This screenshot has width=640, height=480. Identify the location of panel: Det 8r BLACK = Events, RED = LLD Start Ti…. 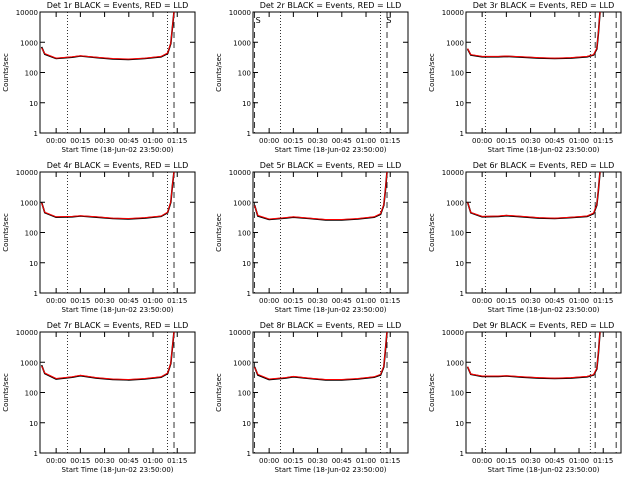
(312, 397).